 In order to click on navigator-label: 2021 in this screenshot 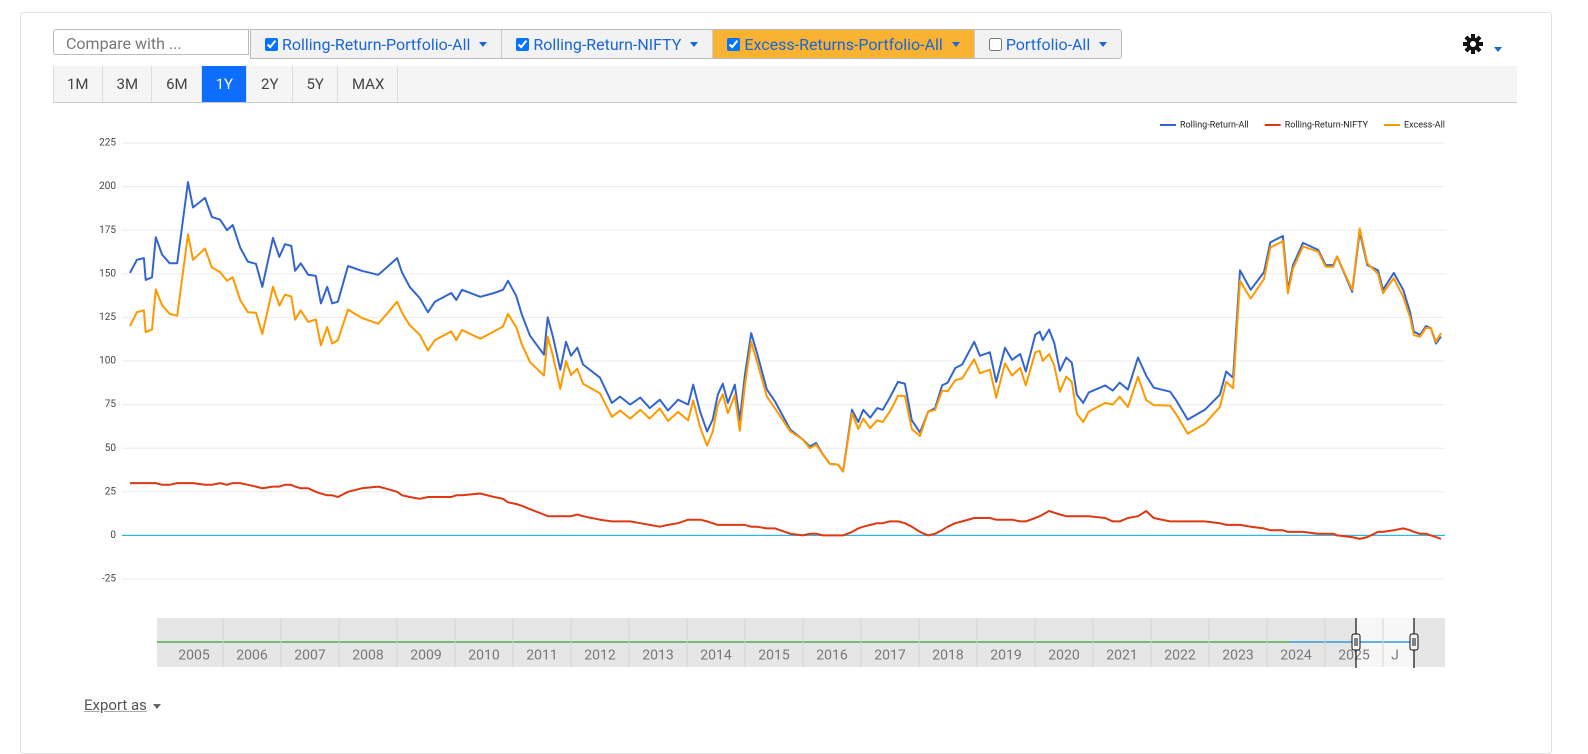, I will do `click(1121, 656)`.